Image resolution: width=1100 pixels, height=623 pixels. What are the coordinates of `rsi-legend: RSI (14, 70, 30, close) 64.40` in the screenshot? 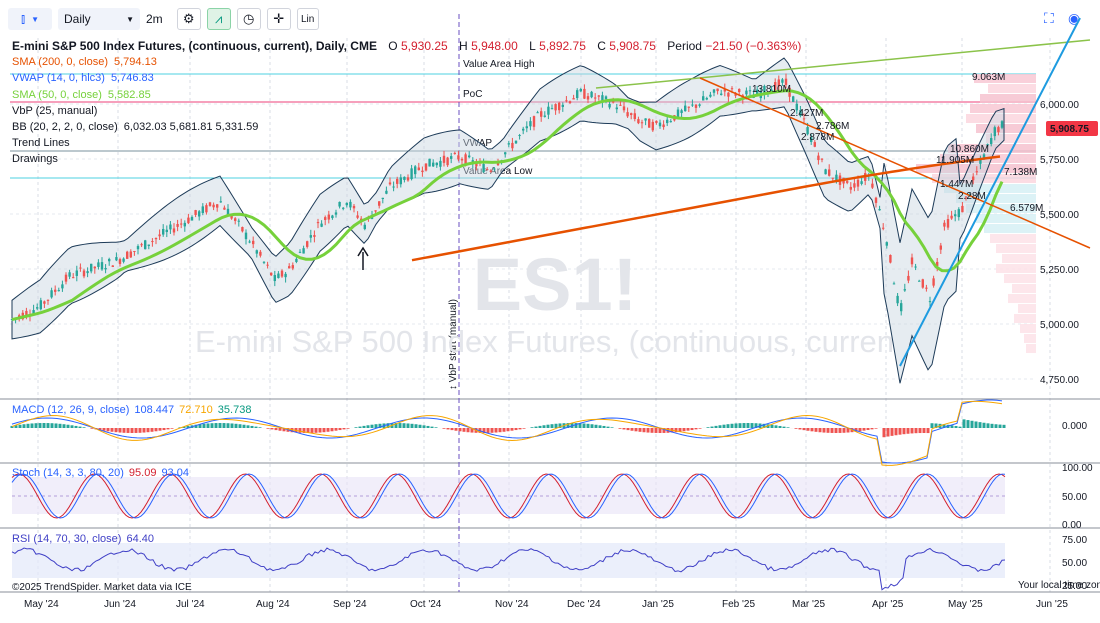 It's located at (85, 539).